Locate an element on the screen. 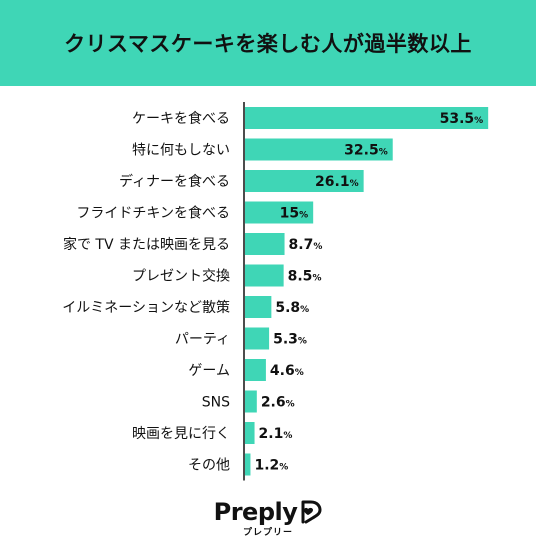  category-label: 家で TV または映画を見る is located at coordinates (146, 244).